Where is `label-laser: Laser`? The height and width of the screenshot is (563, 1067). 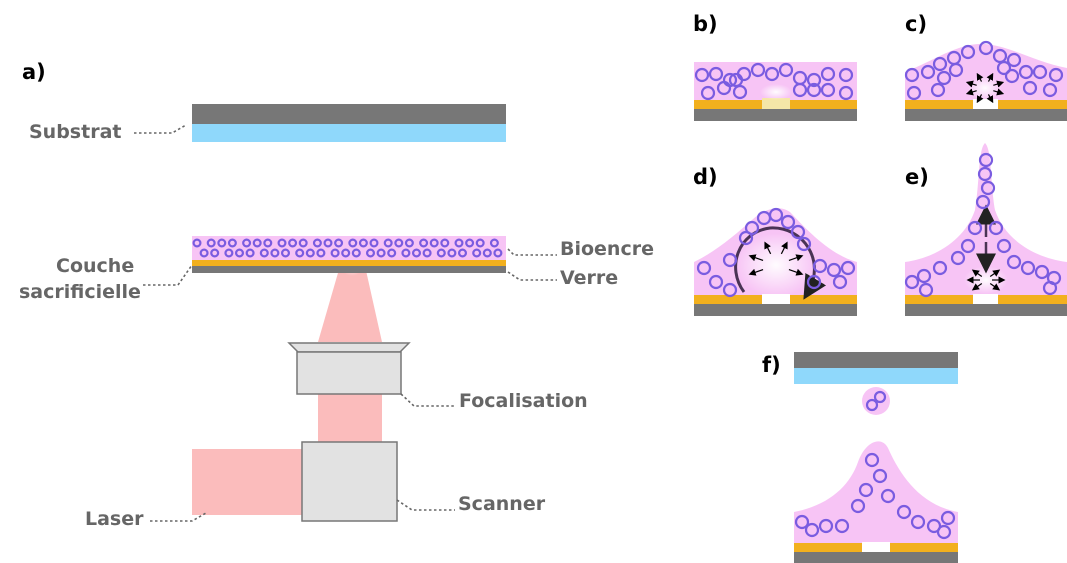 label-laser: Laser is located at coordinates (114, 519).